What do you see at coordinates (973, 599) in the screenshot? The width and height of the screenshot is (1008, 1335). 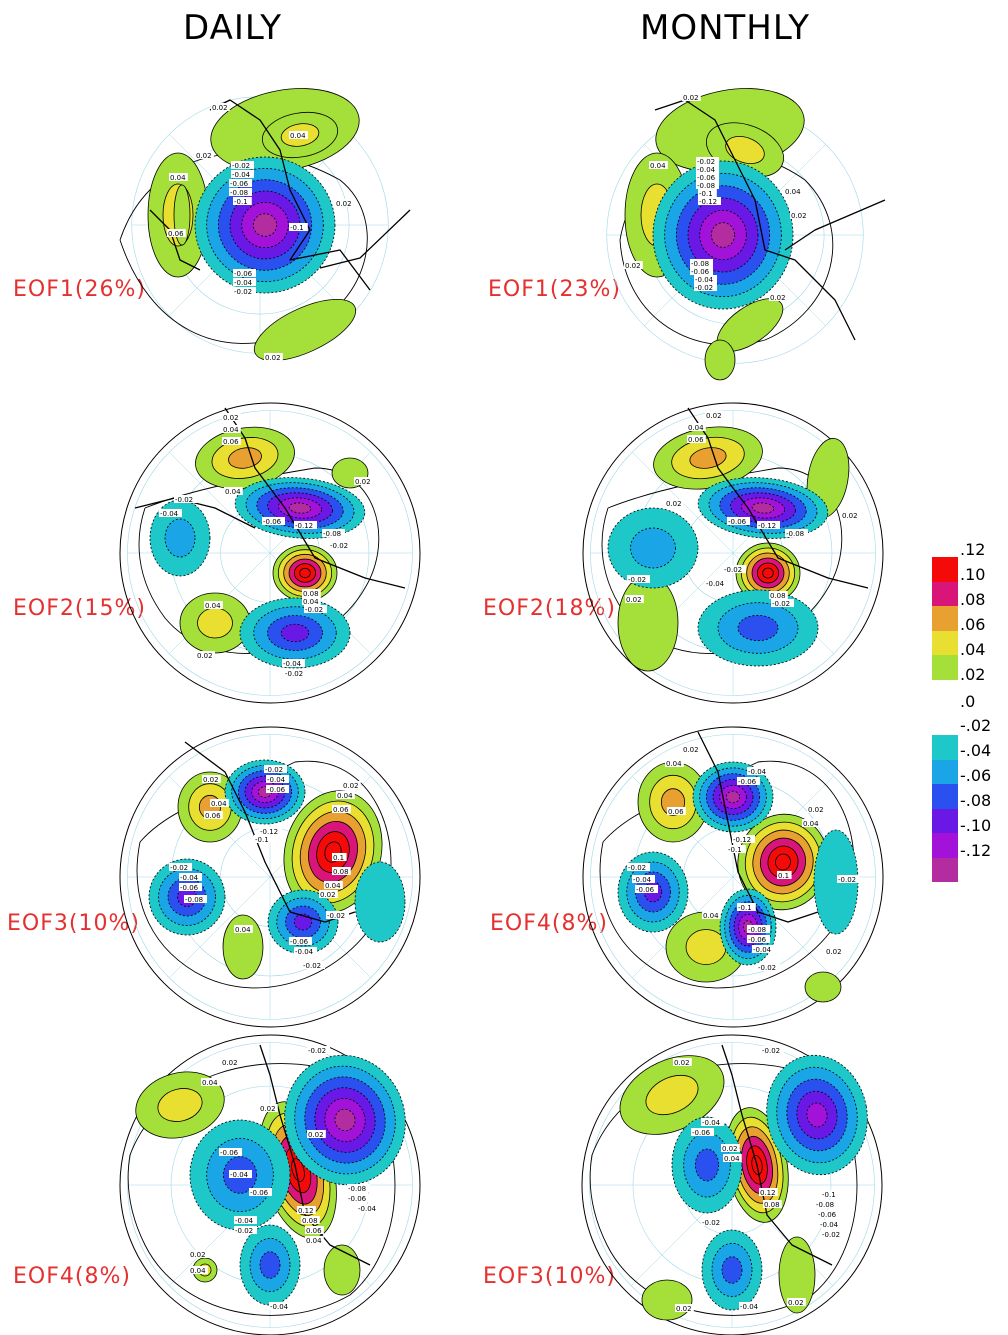 I see `colorbar-label: .08` at bounding box center [973, 599].